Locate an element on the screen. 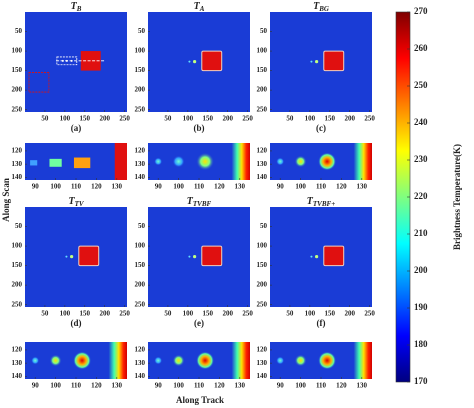  colorbar-tick-label: 200 is located at coordinates (421, 270).